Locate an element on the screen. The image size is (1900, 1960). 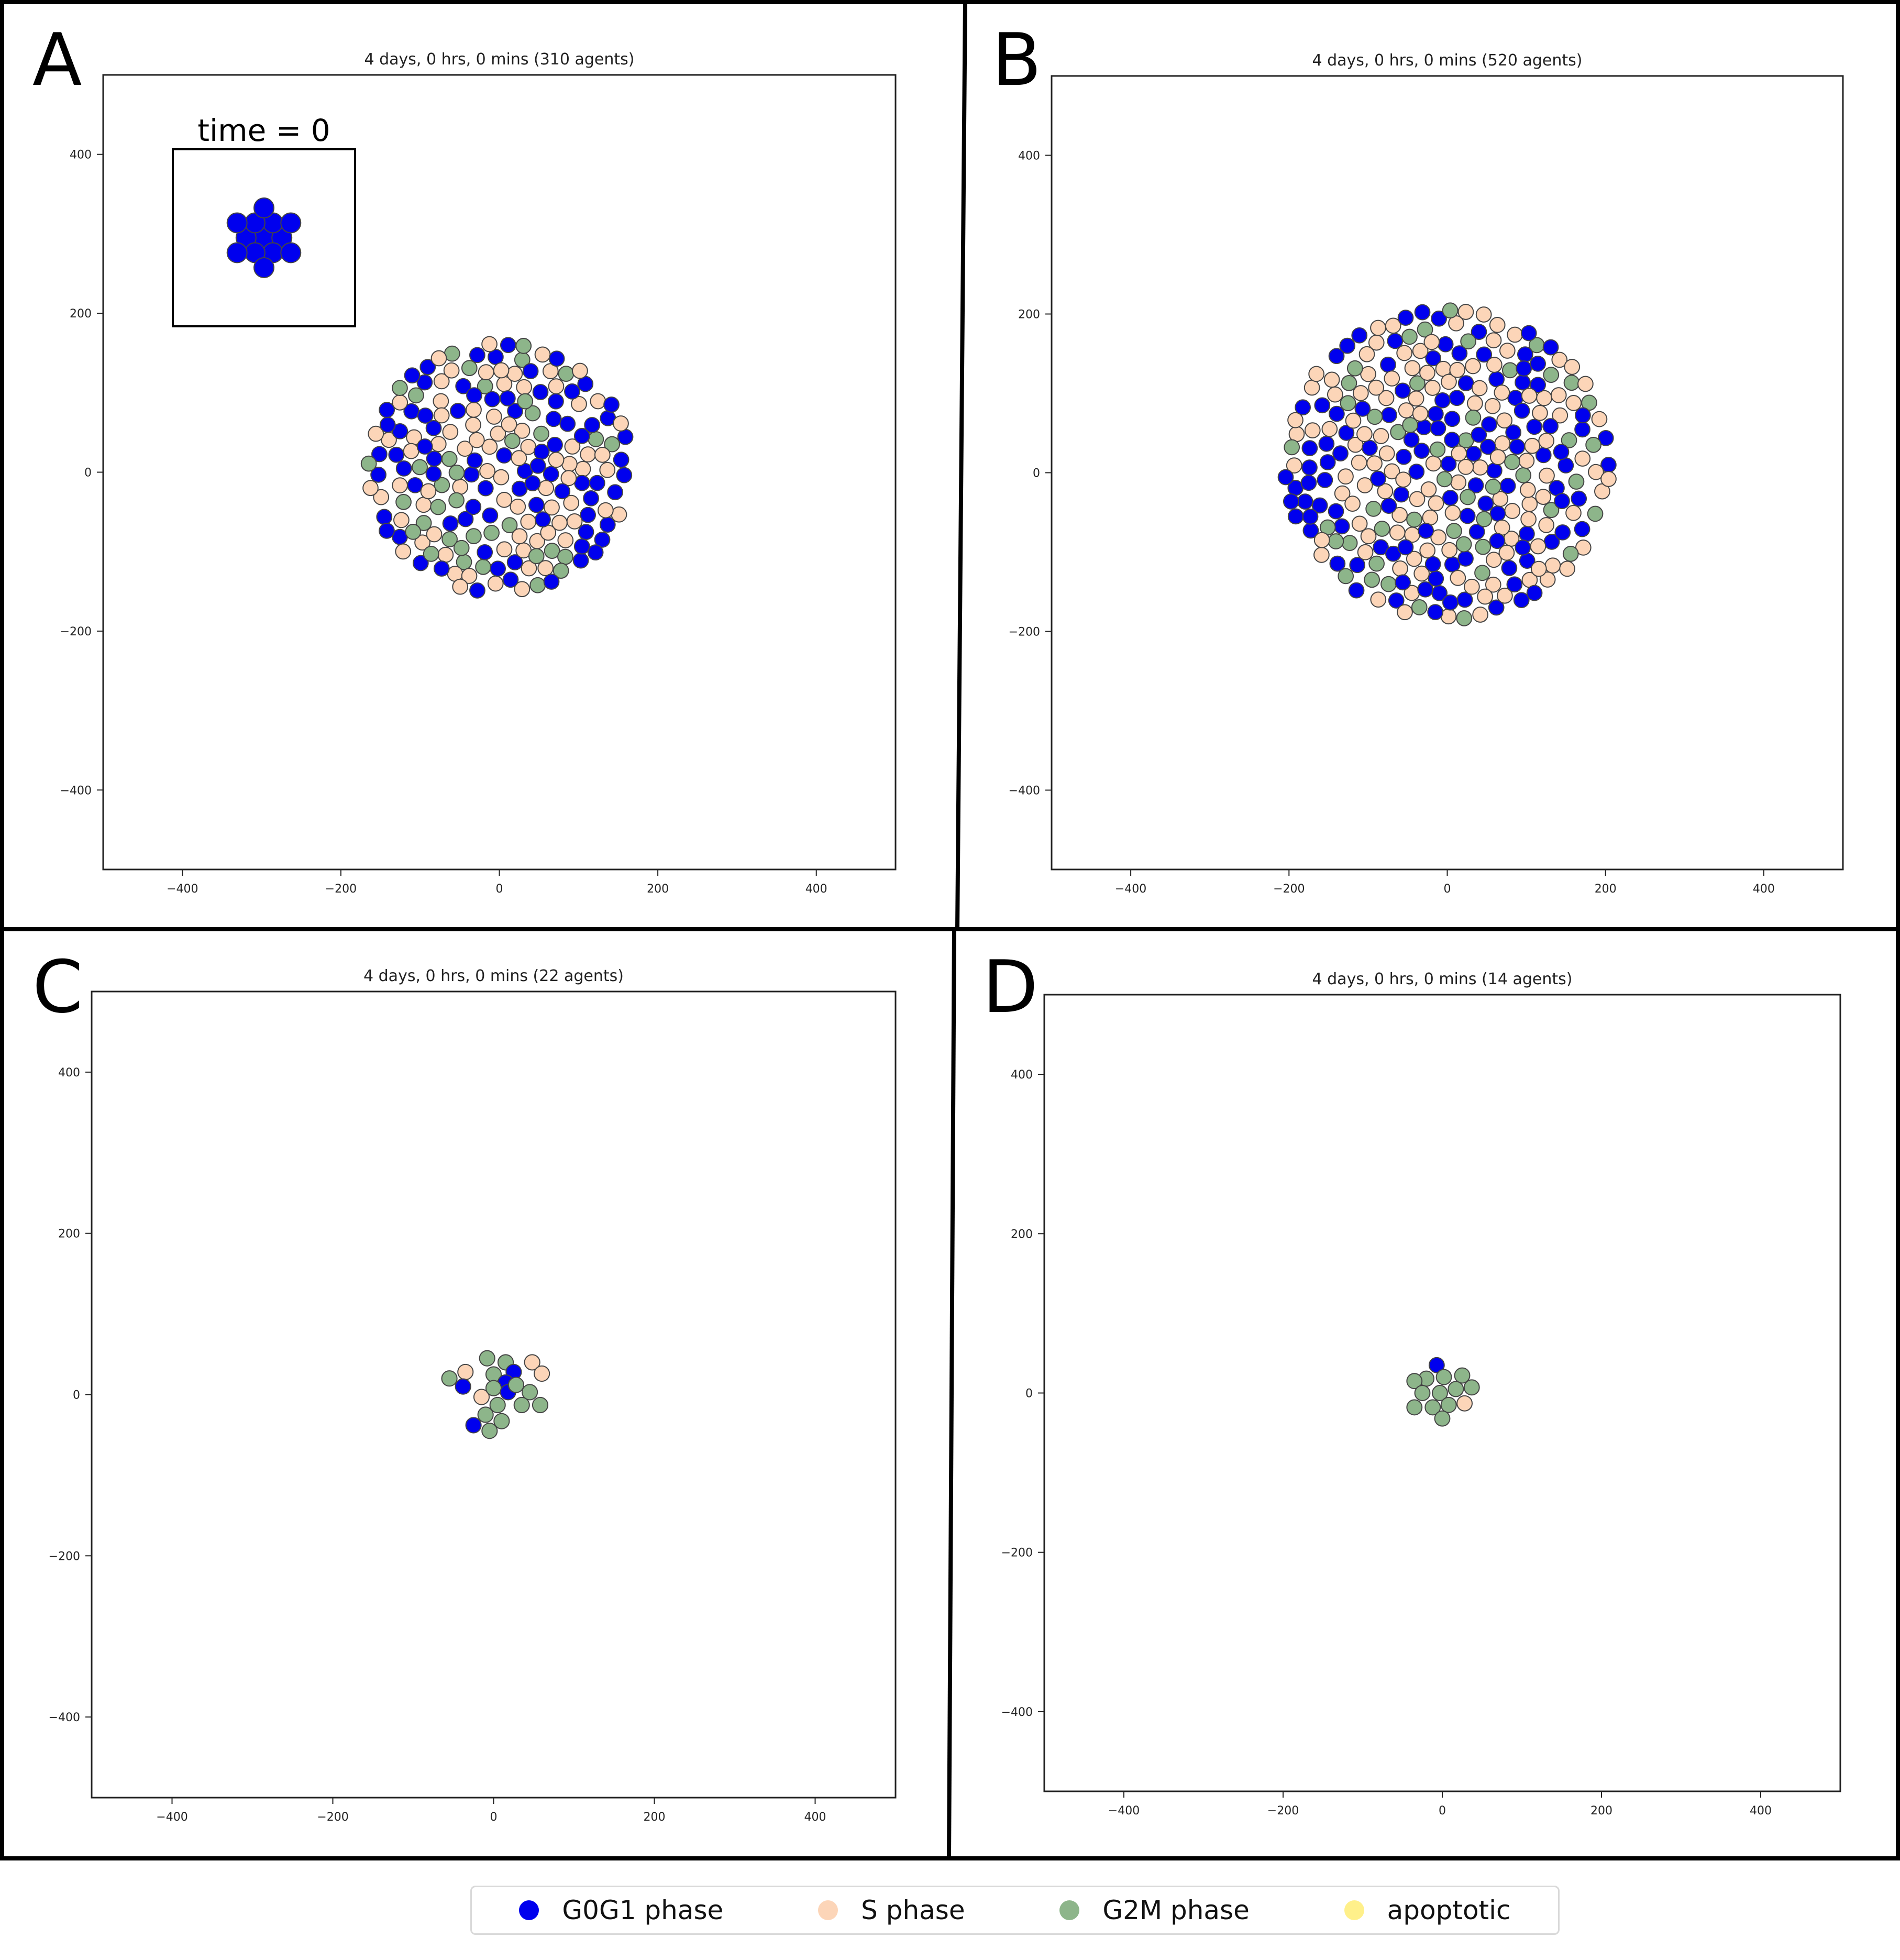
legend-item-g2m: G2M phase is located at coordinates (1154, 1910).